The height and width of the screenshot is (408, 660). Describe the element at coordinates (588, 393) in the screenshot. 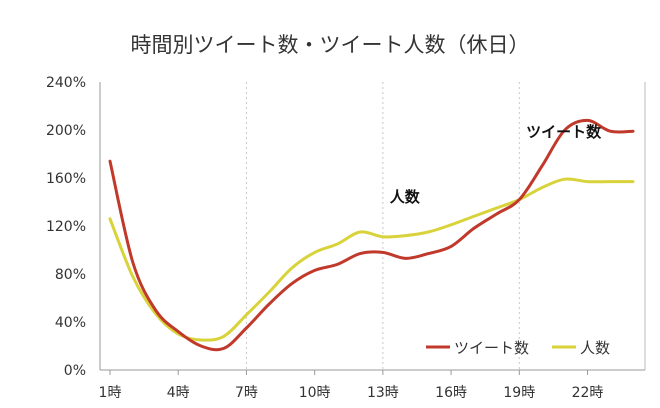

I see `x-tick-label: 22時` at that location.